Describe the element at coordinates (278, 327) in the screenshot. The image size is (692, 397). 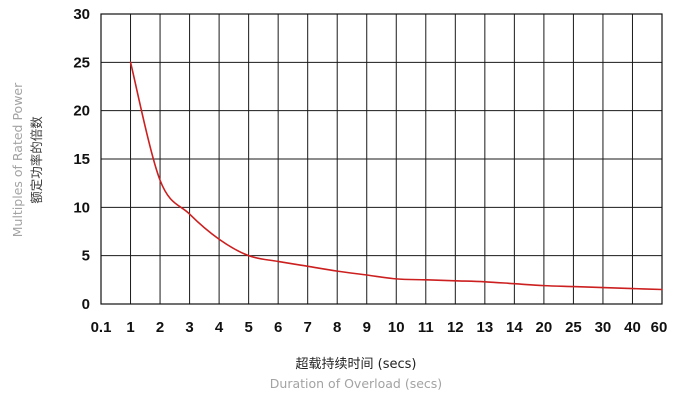
I see `x-tick-label: 6` at that location.